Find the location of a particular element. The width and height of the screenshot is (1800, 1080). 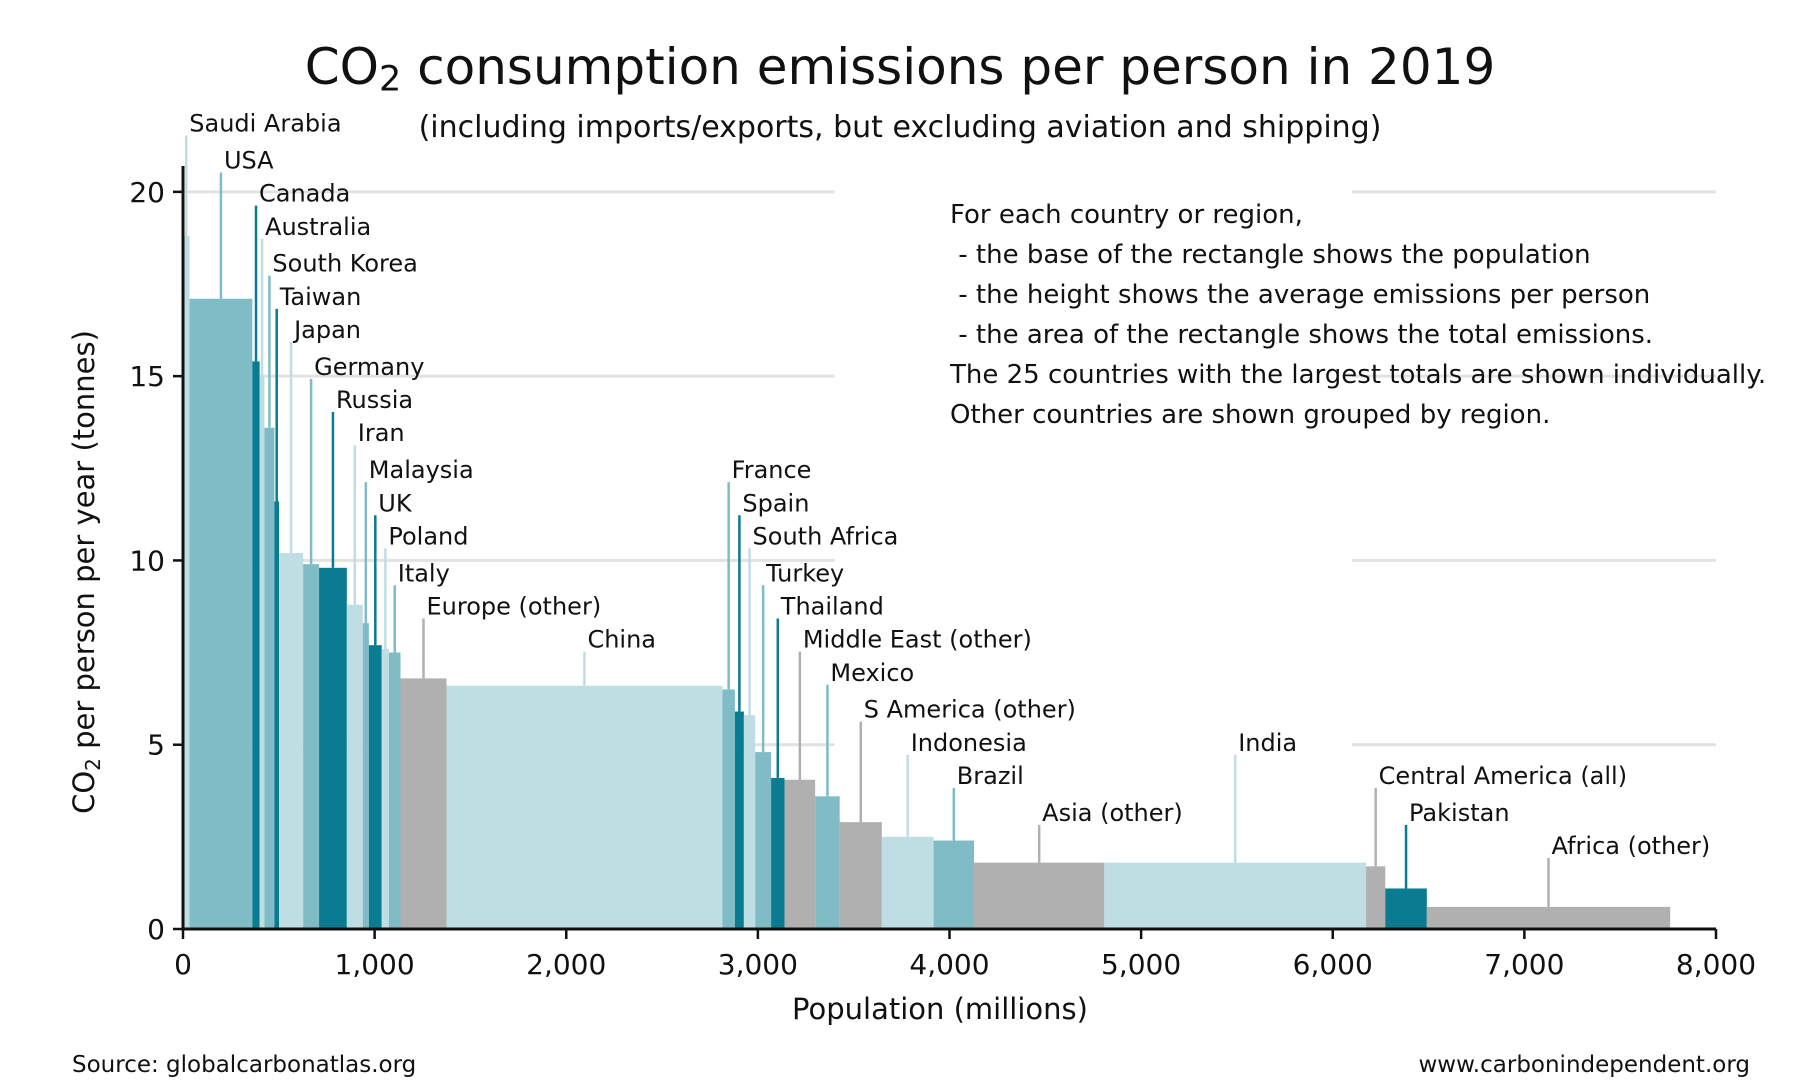

country-label: South Africa is located at coordinates (826, 536).